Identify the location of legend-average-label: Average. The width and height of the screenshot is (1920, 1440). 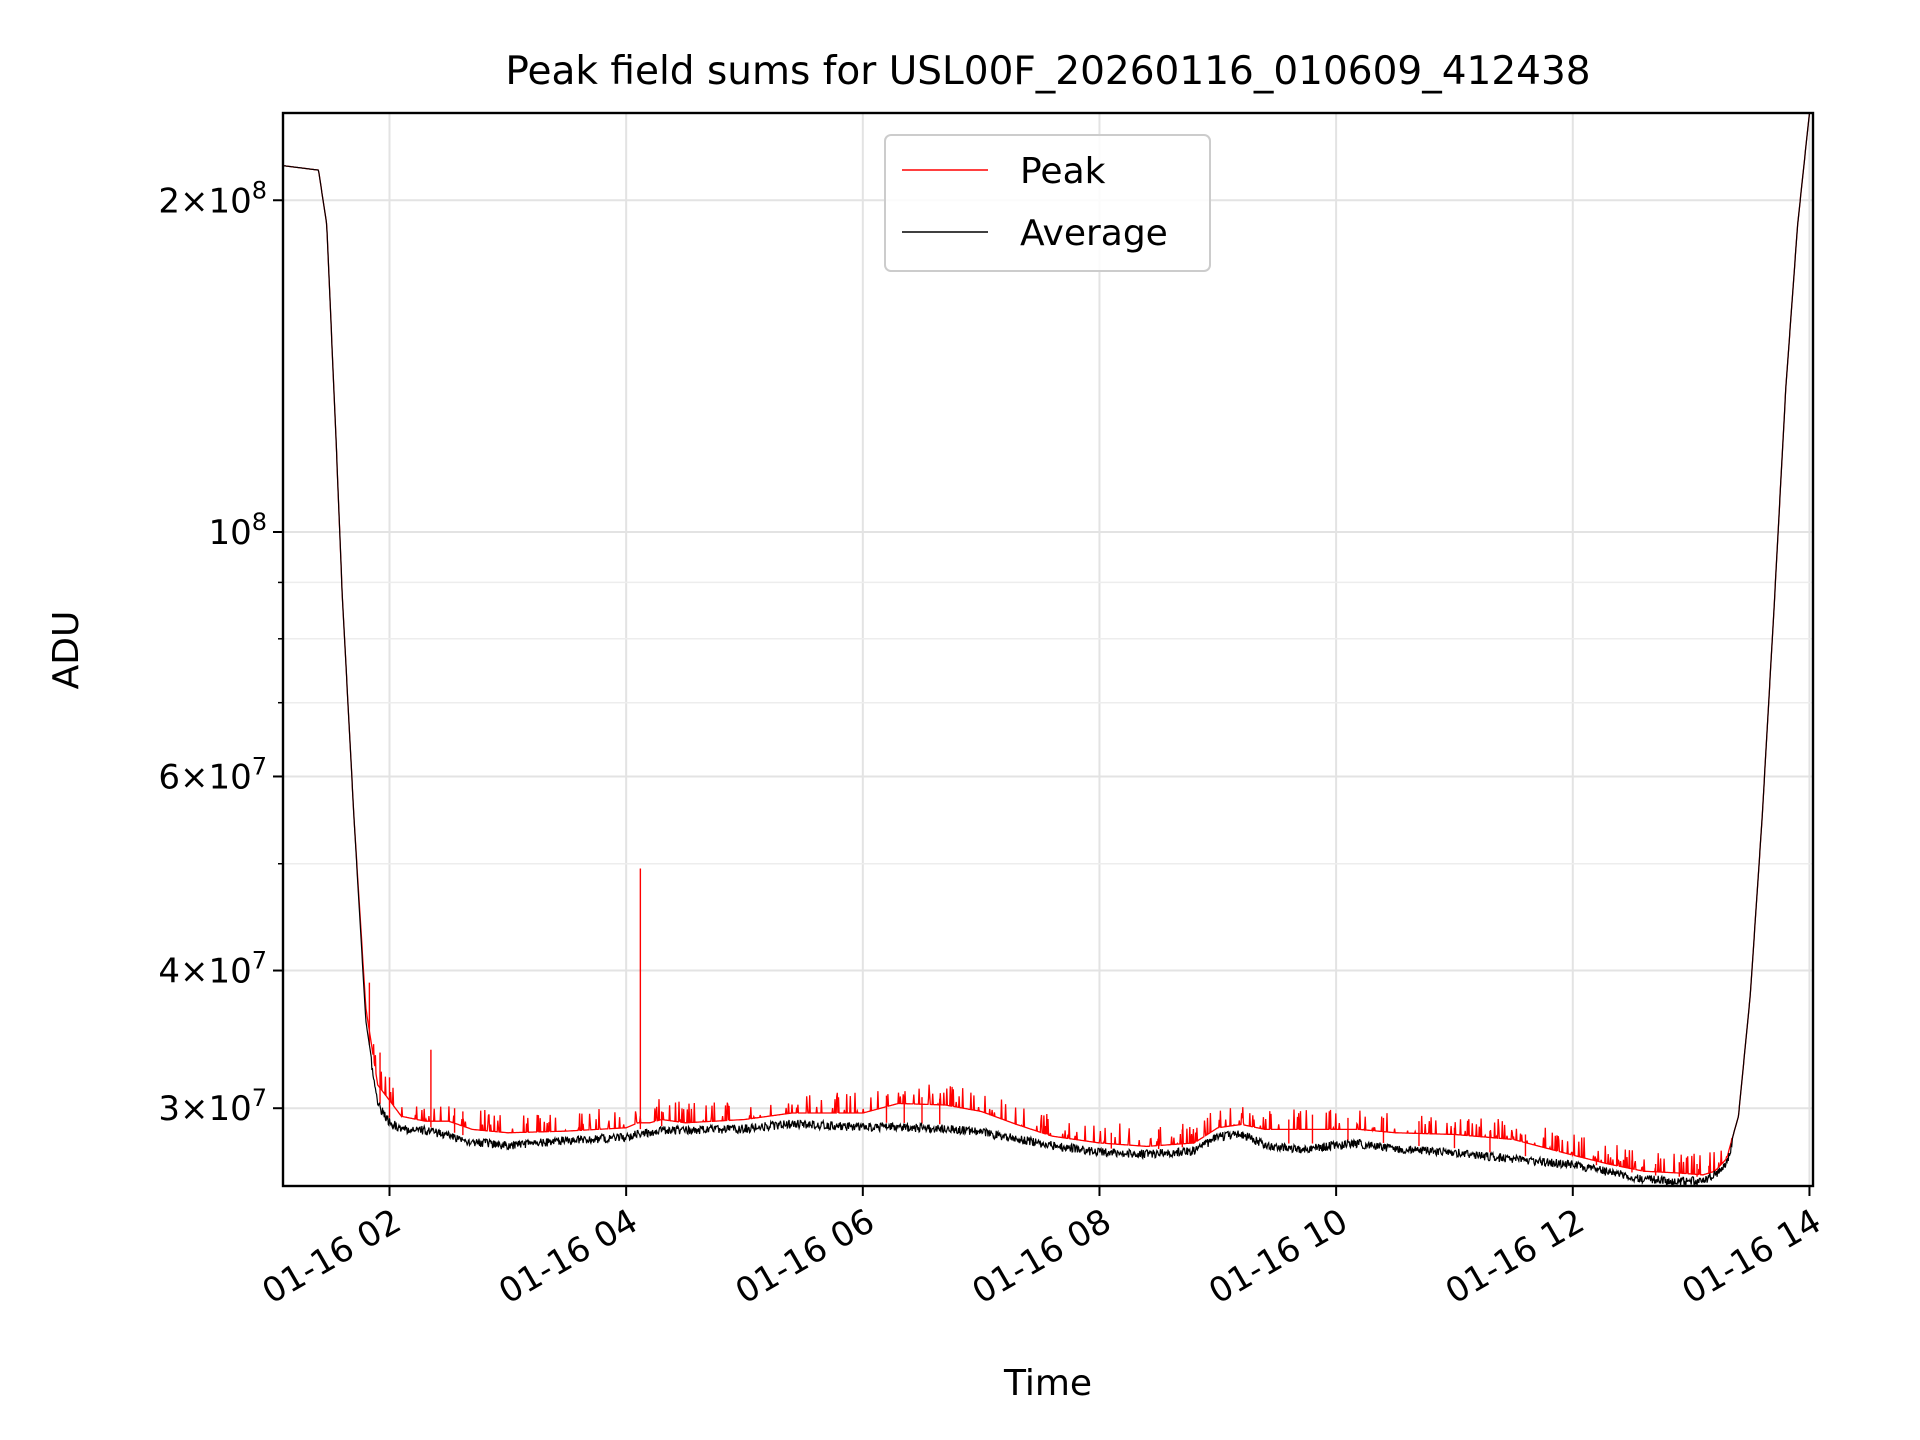
(1094, 233).